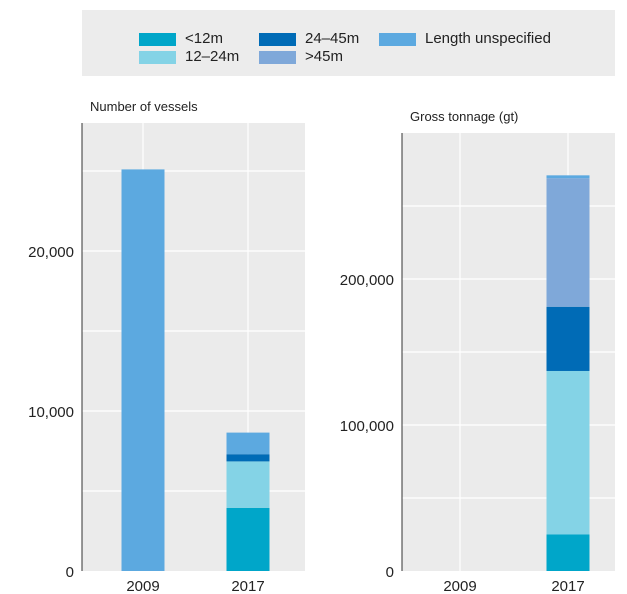 This screenshot has width=627, height=594. What do you see at coordinates (332, 38) in the screenshot?
I see `legend-label: 24–45m` at bounding box center [332, 38].